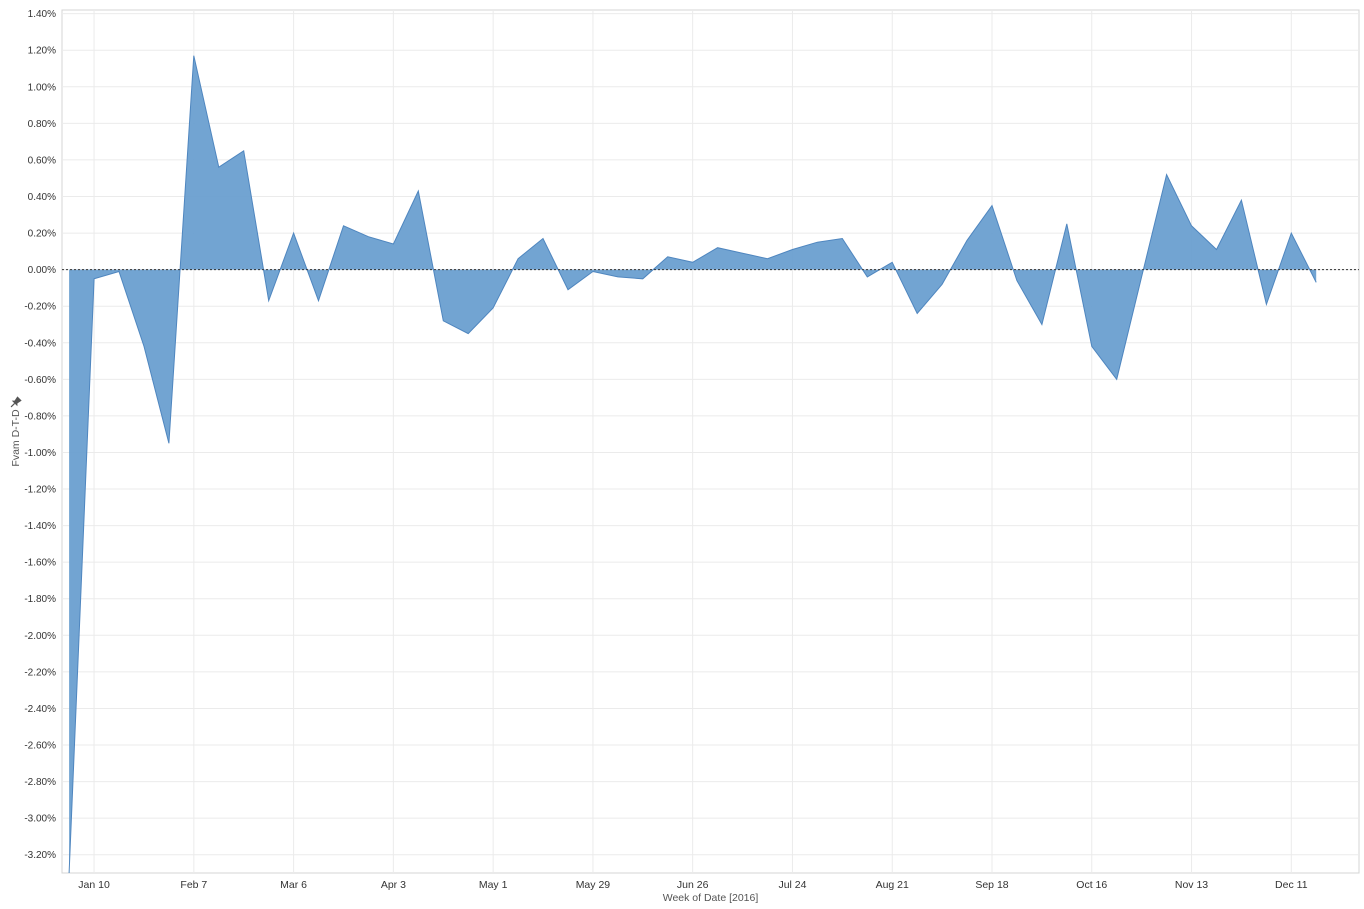 This screenshot has width=1364, height=909. Describe the element at coordinates (40, 526) in the screenshot. I see `y-tick-label: -1.40%` at that location.